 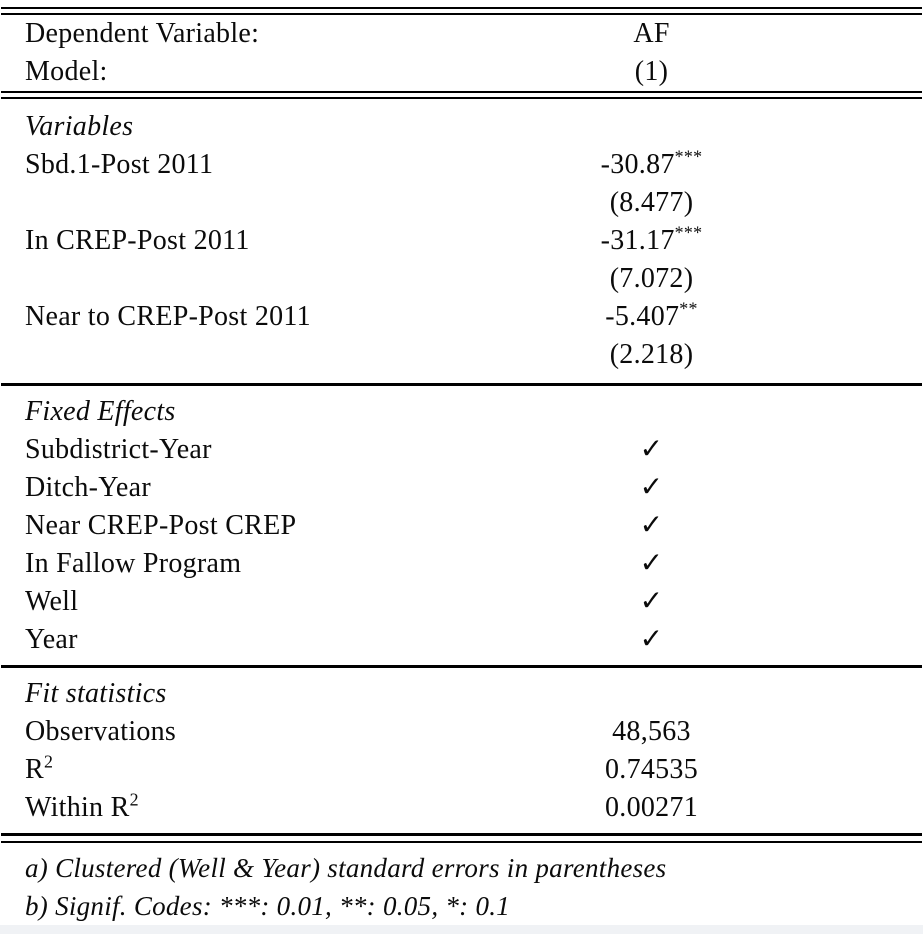 What do you see at coordinates (133, 563) in the screenshot?
I see `fixed-effect-label: In Fallow Program` at bounding box center [133, 563].